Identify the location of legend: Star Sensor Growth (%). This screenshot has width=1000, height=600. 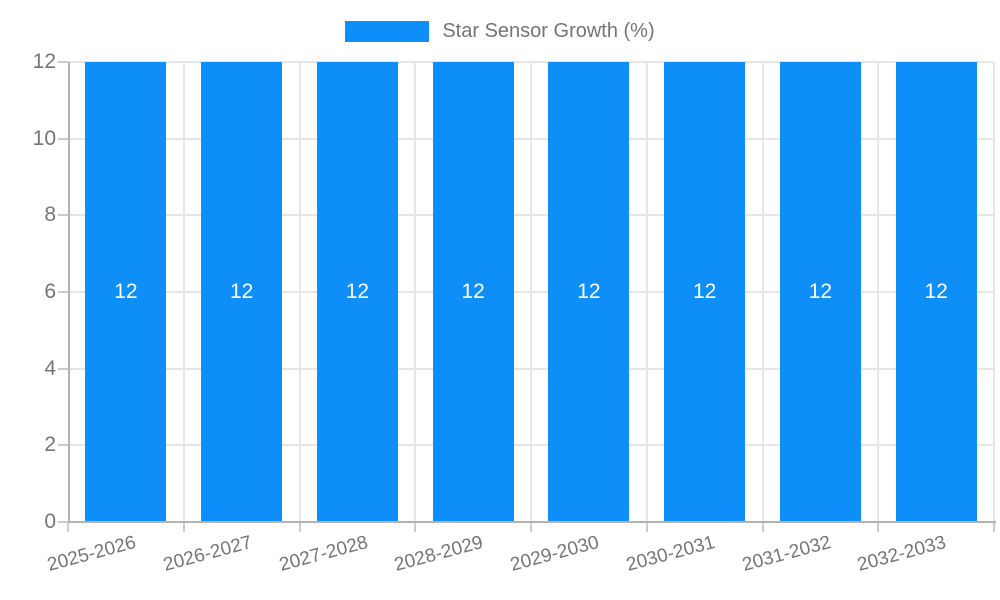
(500, 31).